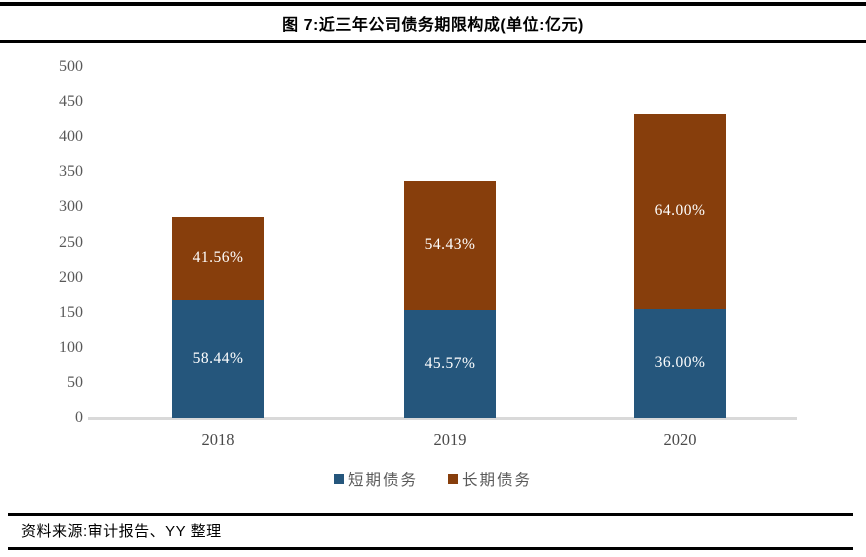 The image size is (866, 557). I want to click on y-axis-tick-label: 150, so click(71, 312).